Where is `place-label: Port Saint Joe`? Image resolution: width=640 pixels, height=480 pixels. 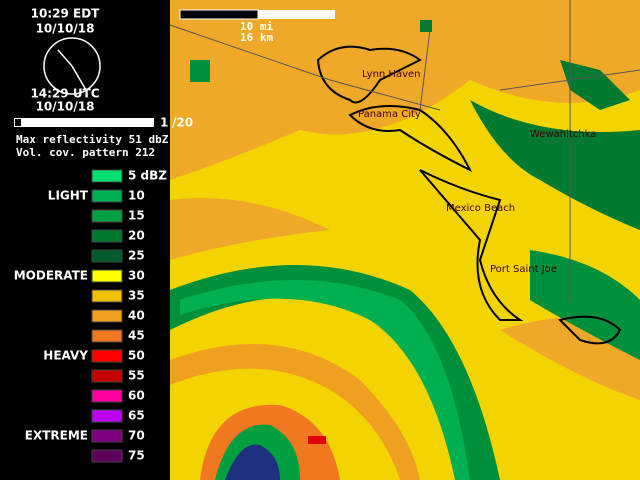
place-label: Port Saint Joe is located at coordinates (523, 269).